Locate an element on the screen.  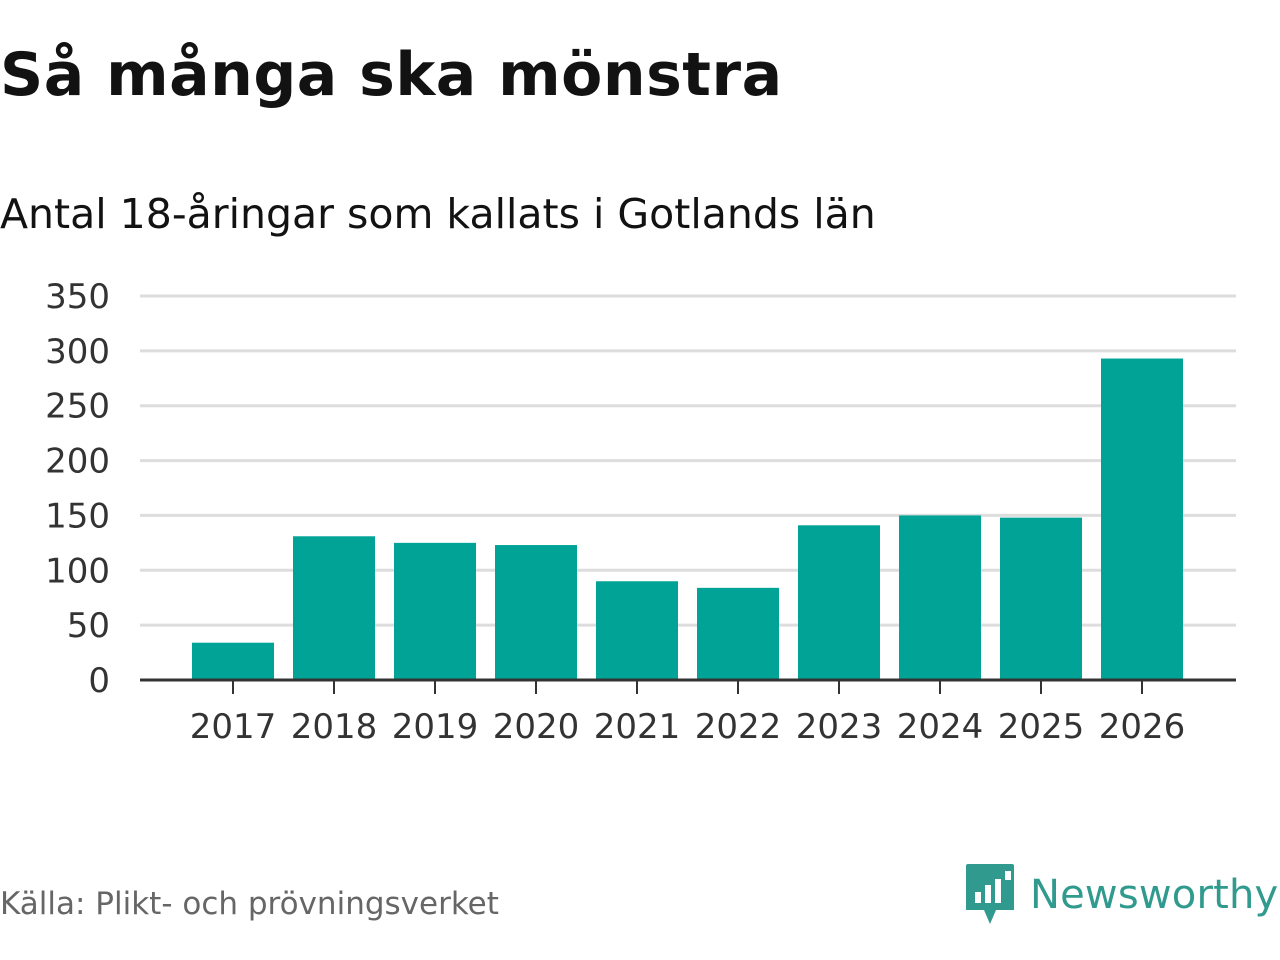
source-note: Källa: Plikt- och prövningsverket is located at coordinates (249, 904).